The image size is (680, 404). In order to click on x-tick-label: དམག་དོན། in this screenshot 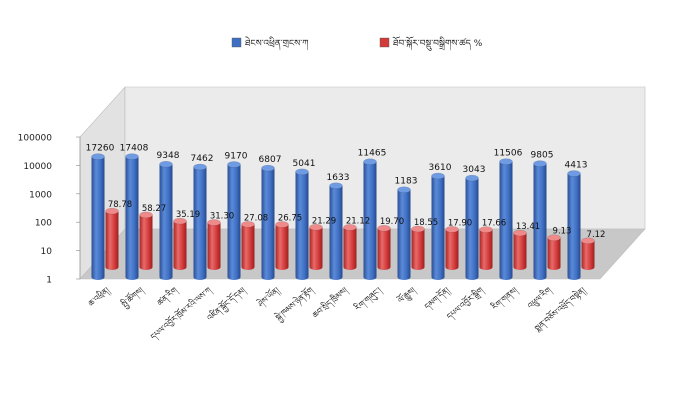, I will do `click(437, 298)`.